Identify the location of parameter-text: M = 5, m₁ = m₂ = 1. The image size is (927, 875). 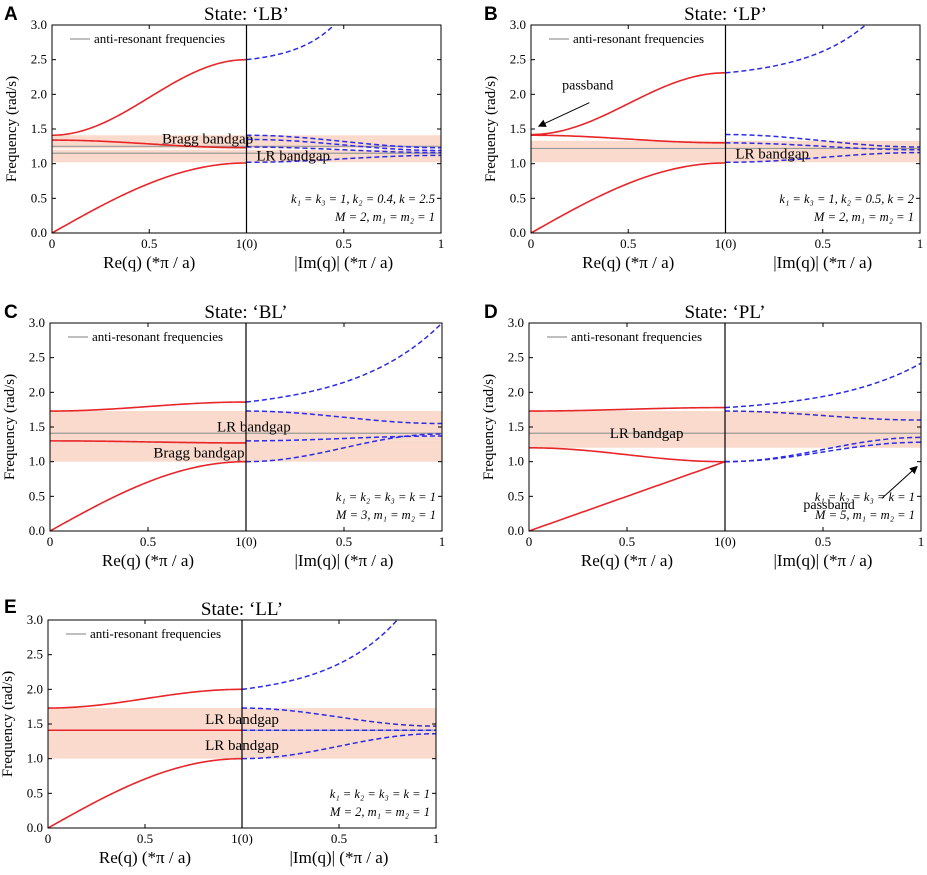
(864, 515).